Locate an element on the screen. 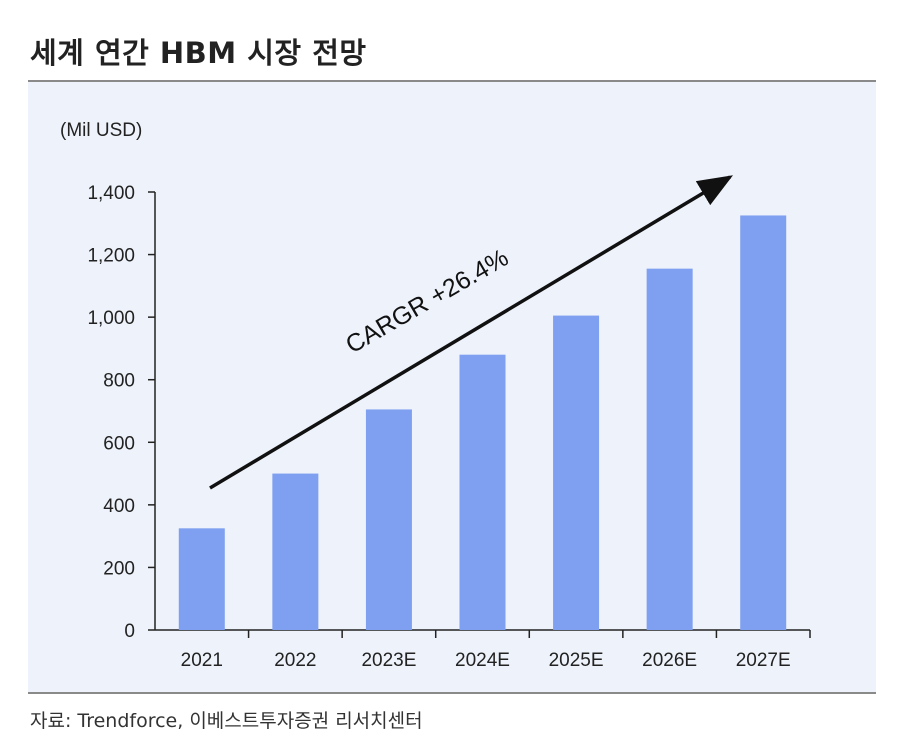  bar-2026E is located at coordinates (669, 449).